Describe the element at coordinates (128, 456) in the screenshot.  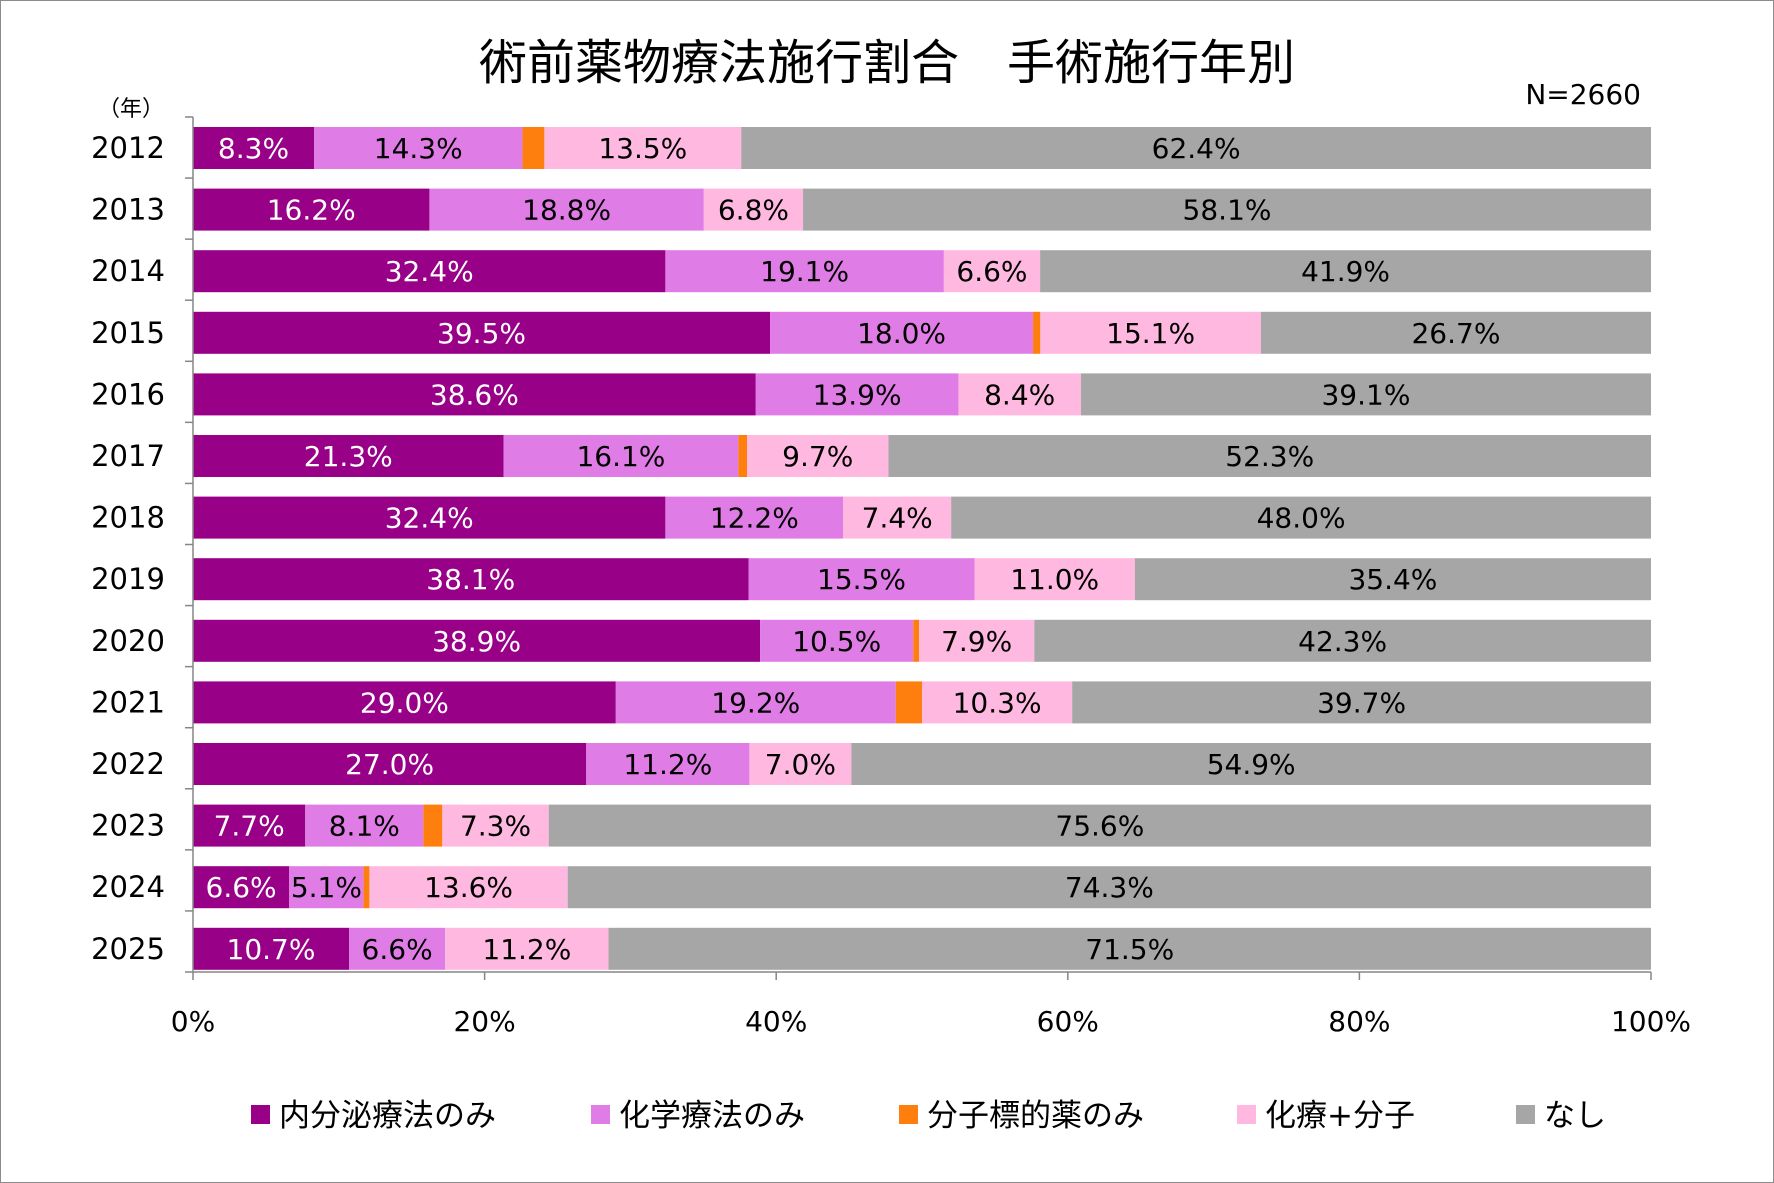
I see `category-label-2017: 2017` at that location.